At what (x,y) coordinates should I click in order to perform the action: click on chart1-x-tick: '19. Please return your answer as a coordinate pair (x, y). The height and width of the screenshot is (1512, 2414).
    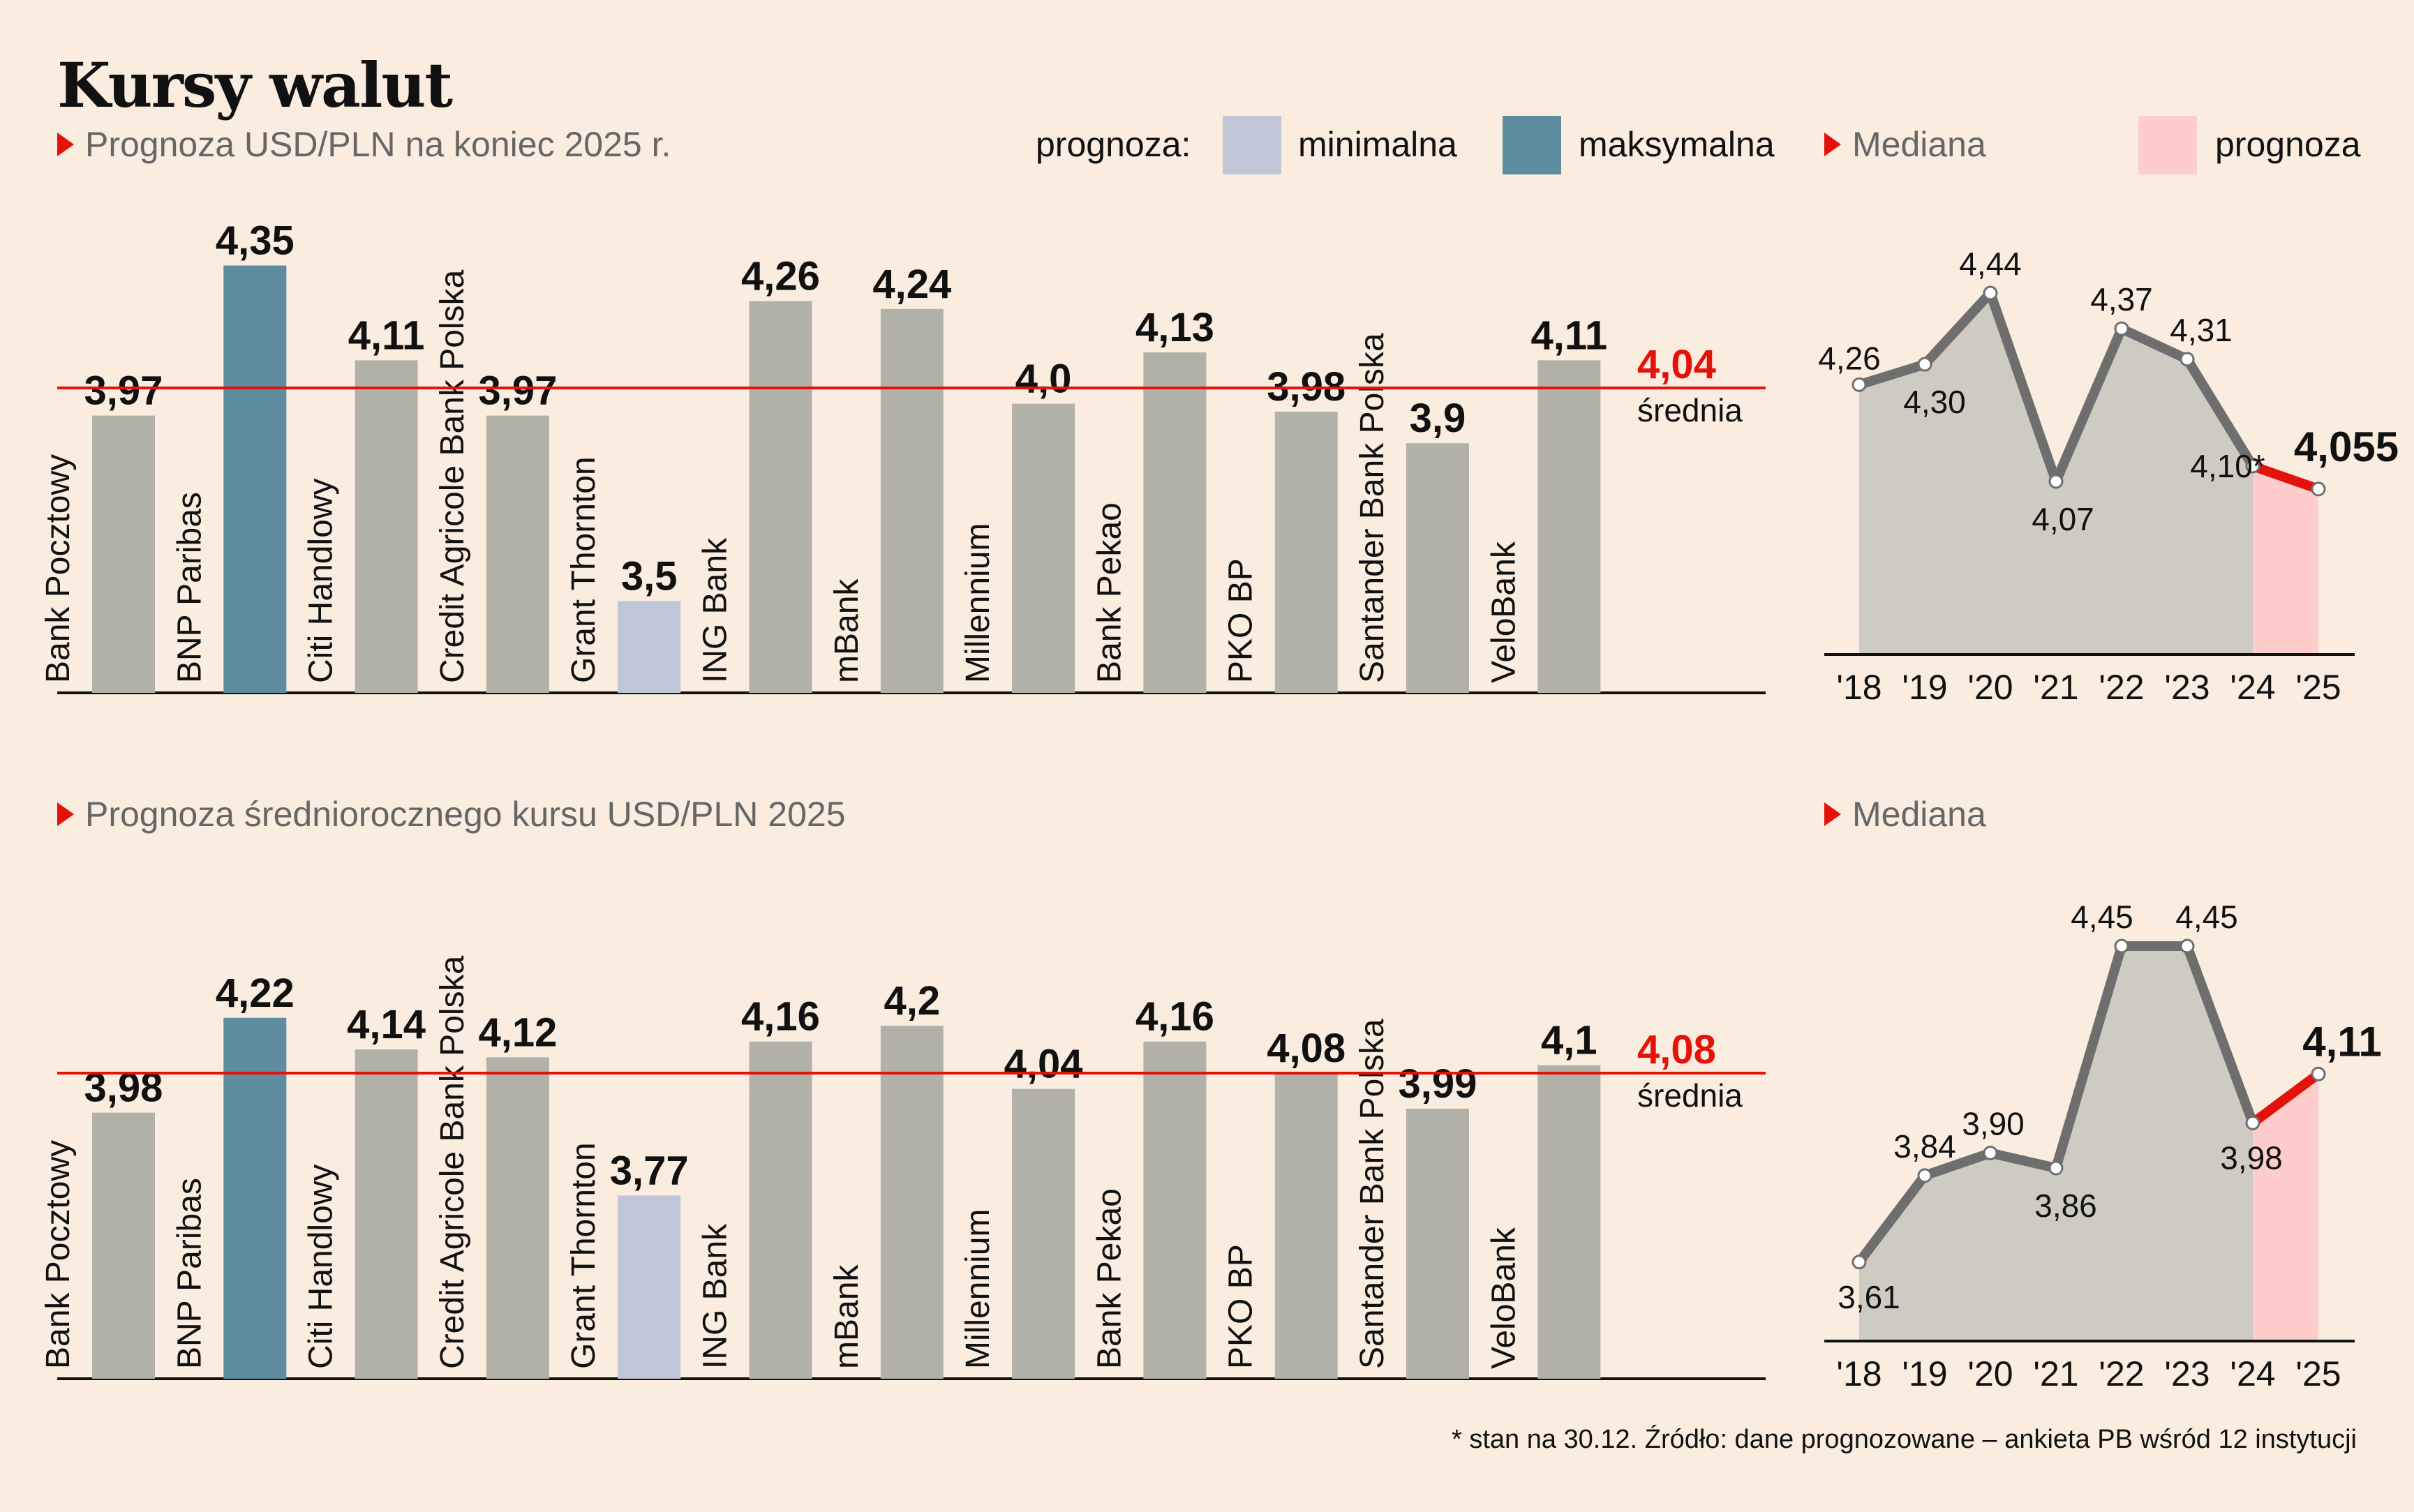
    Looking at the image, I should click on (1924, 687).